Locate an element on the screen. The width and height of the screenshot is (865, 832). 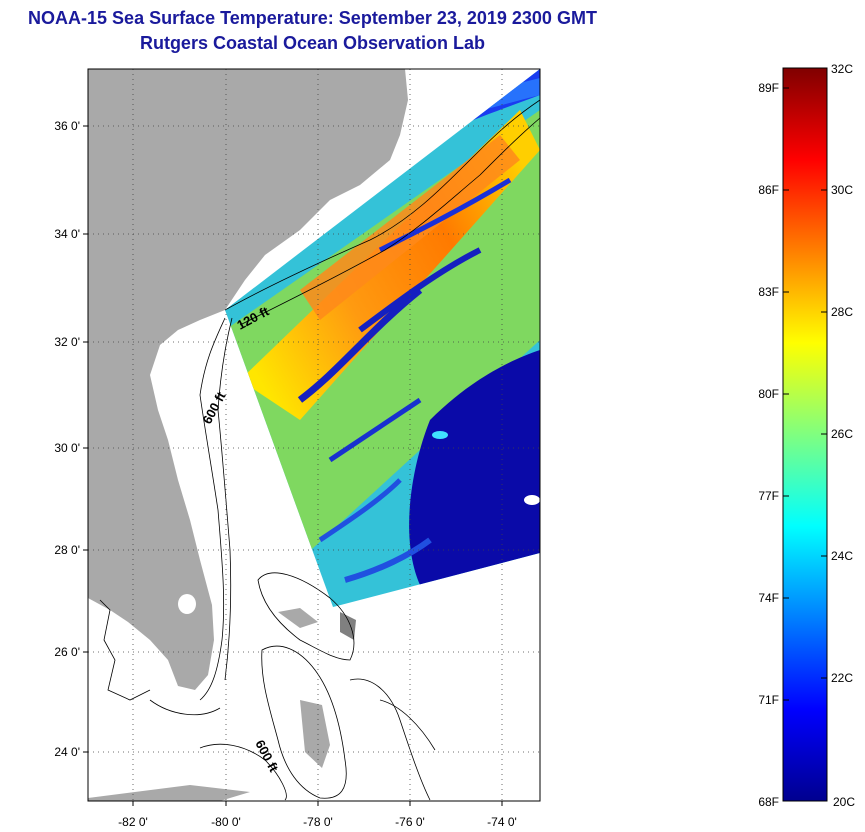
land-cuba is located at coordinates (169, 793).